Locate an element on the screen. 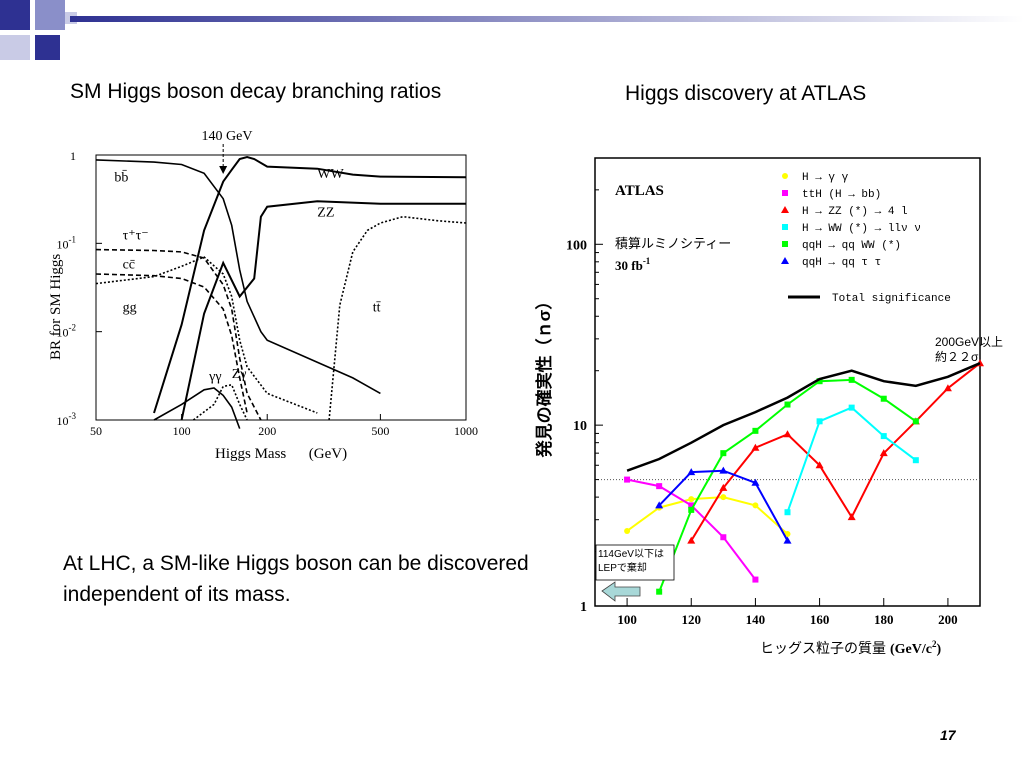  plot-frame is located at coordinates (281, 287).